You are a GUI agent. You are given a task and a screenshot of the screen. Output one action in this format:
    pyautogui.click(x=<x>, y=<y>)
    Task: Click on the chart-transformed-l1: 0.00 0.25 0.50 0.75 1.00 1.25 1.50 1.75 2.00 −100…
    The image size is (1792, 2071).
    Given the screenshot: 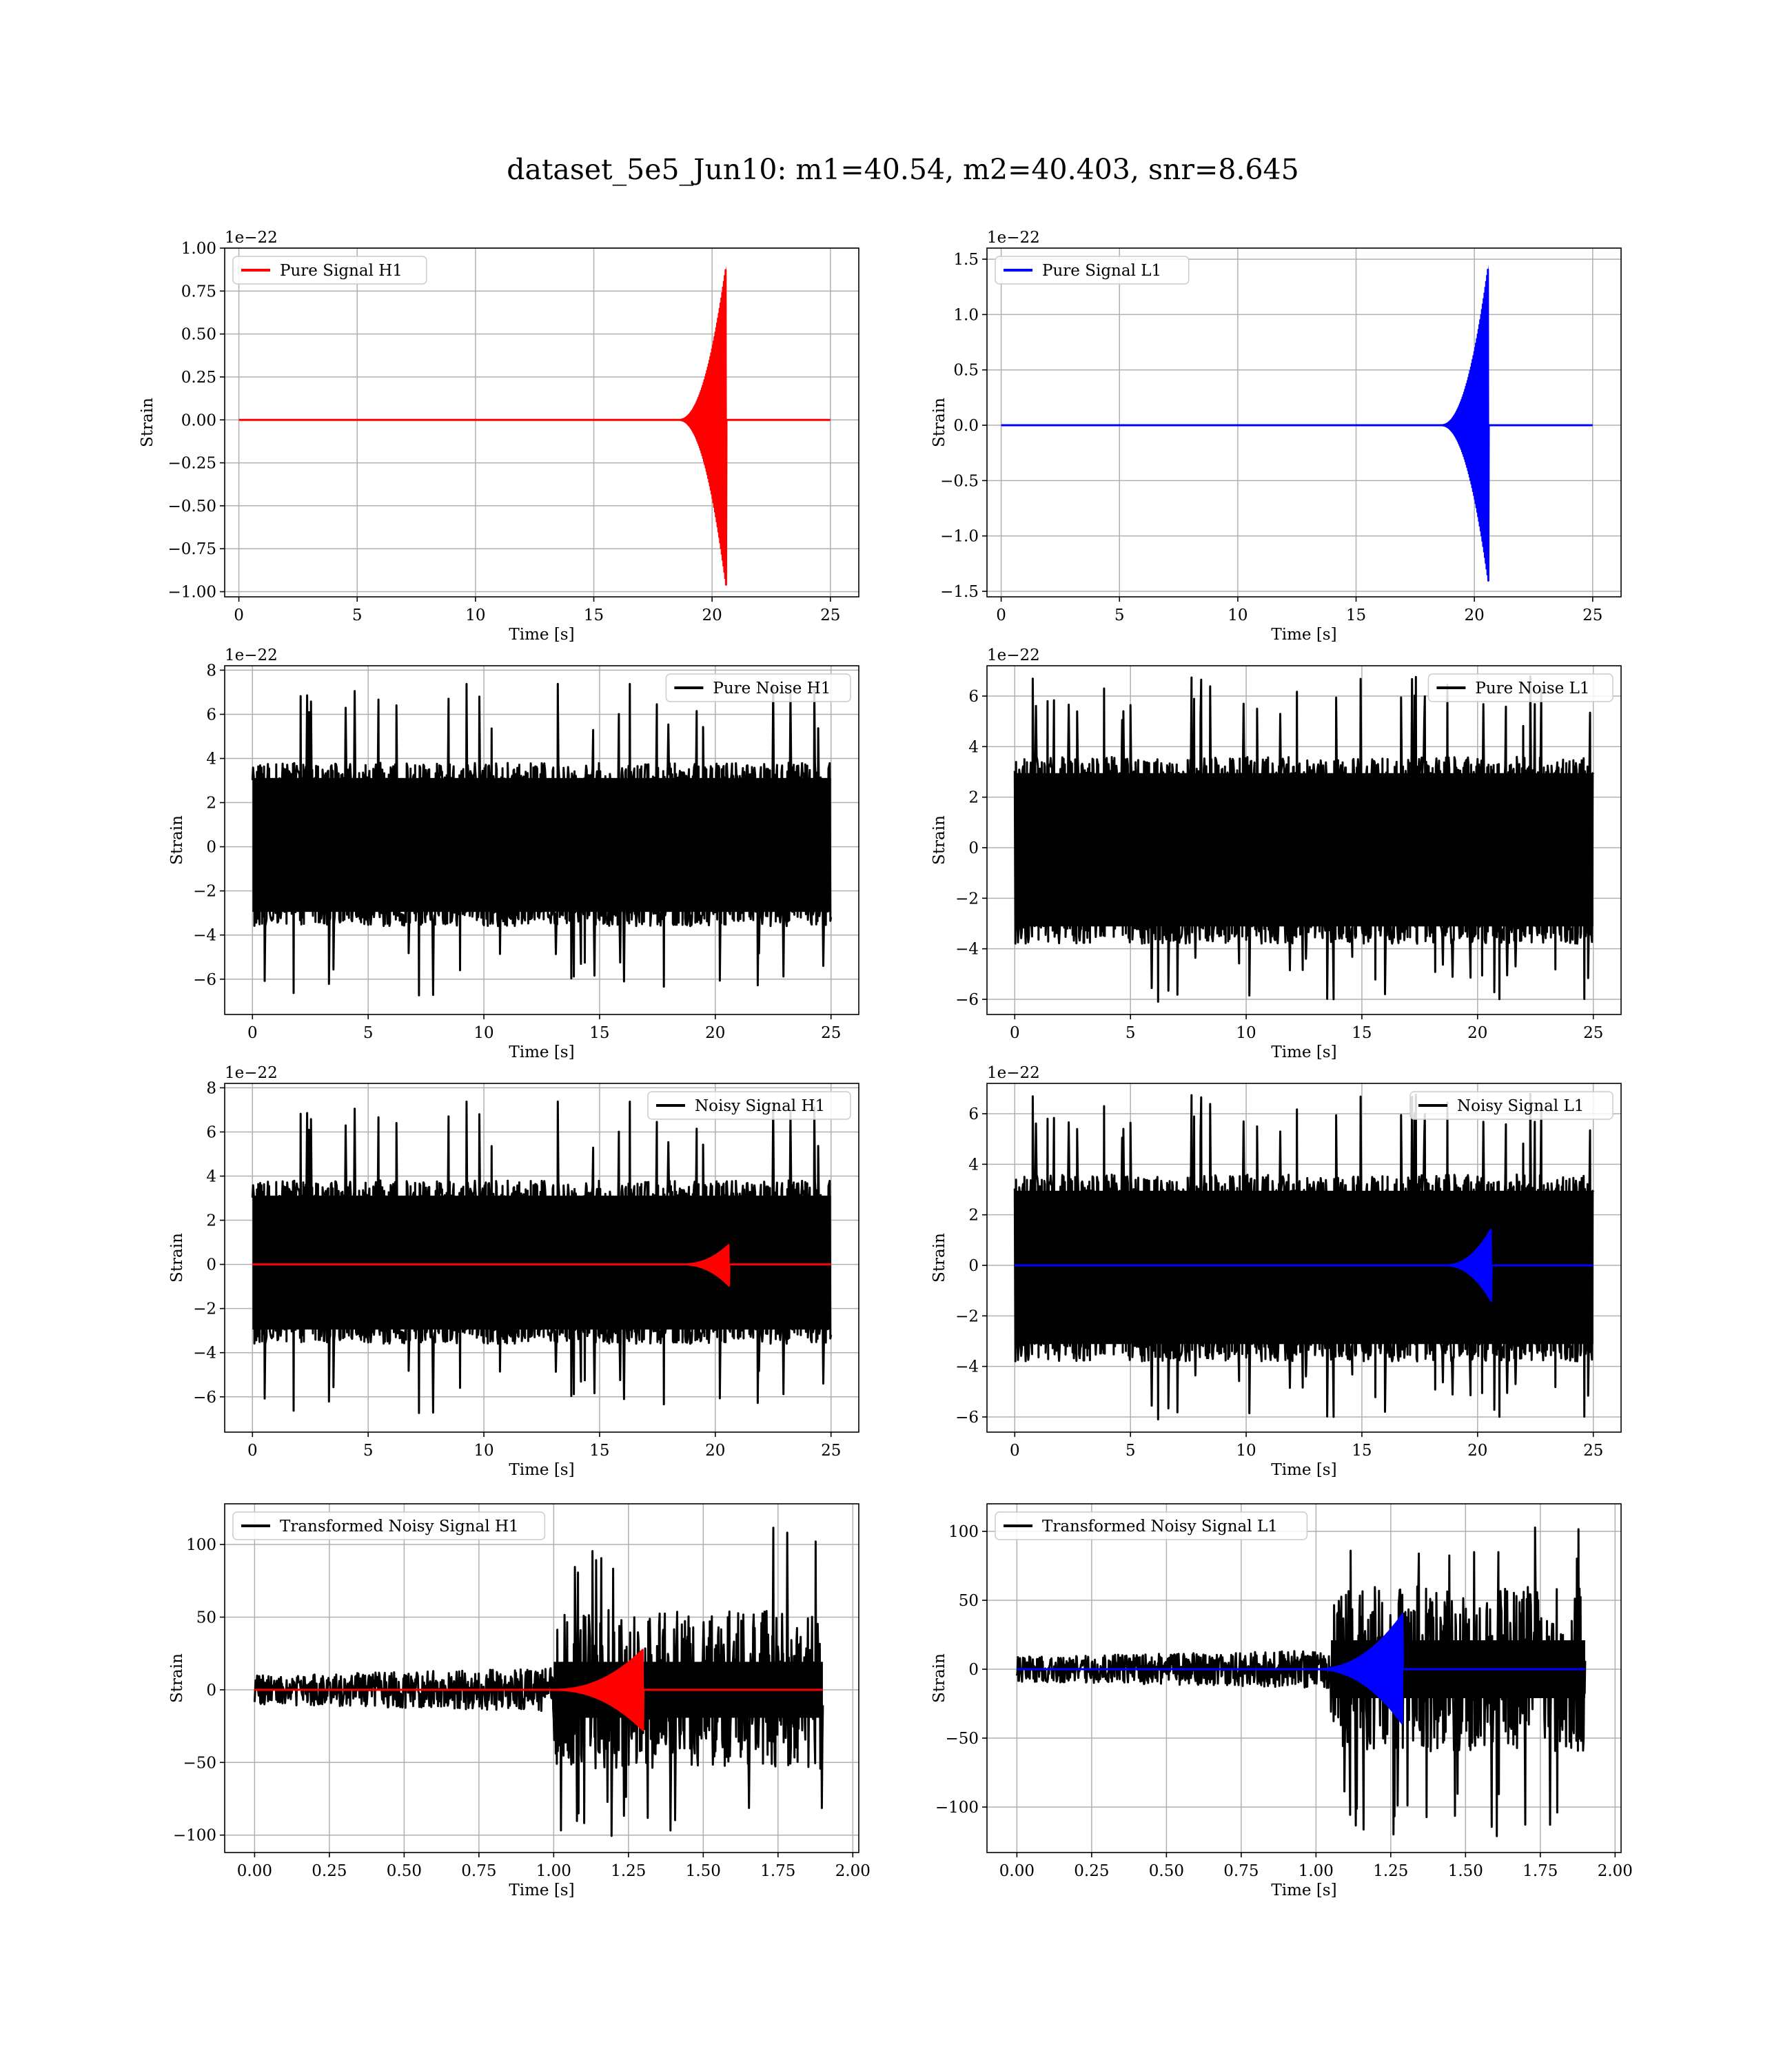 What is the action you would take?
    pyautogui.click(x=1281, y=1701)
    